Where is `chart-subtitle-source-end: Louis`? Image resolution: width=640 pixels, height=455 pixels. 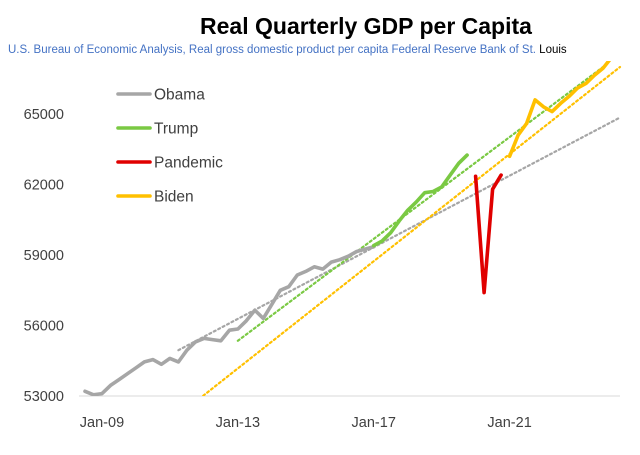
chart-subtitle-source-end: Louis is located at coordinates (551, 50).